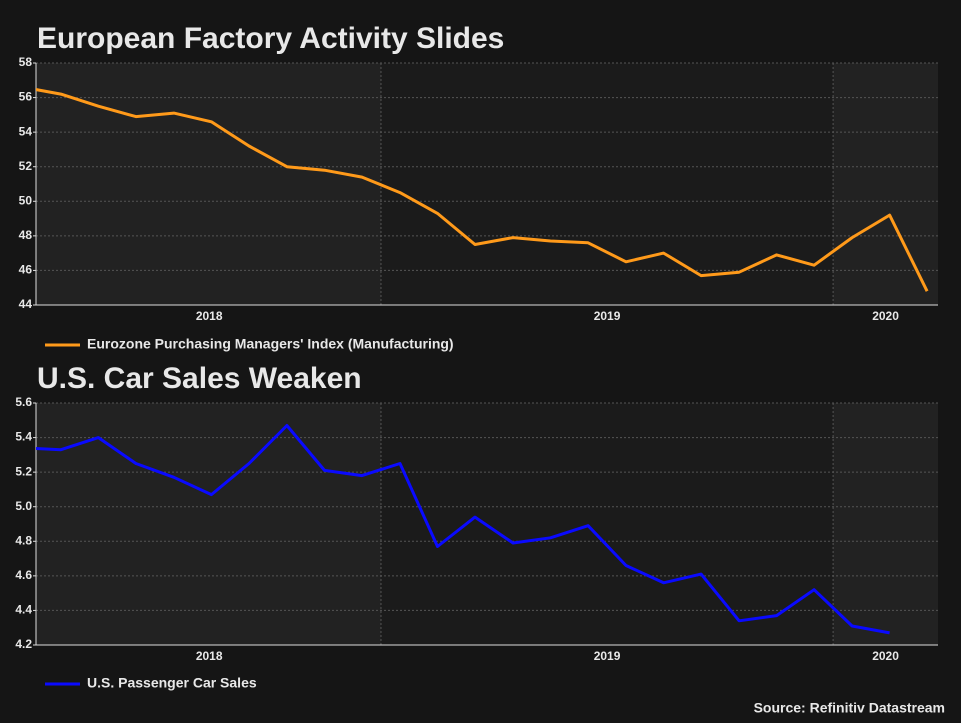  I want to click on y-tick-label: 4.2, so click(23, 644).